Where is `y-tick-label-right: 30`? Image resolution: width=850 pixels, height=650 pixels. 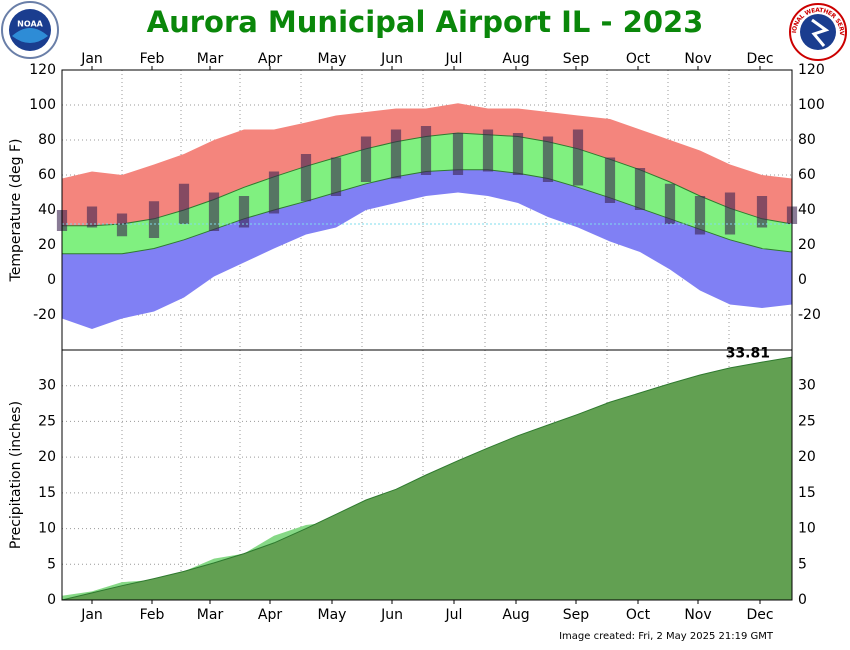
y-tick-label-right: 30 is located at coordinates (807, 386).